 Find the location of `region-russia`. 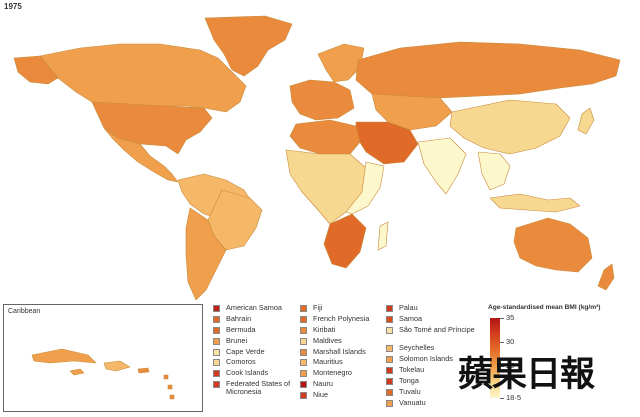

region-russia is located at coordinates (488, 70).